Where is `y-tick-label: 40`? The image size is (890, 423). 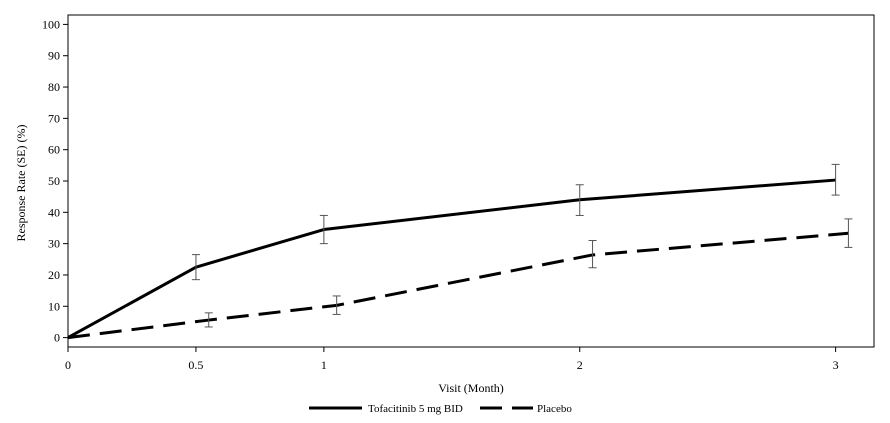
y-tick-label: 40 is located at coordinates (54, 212).